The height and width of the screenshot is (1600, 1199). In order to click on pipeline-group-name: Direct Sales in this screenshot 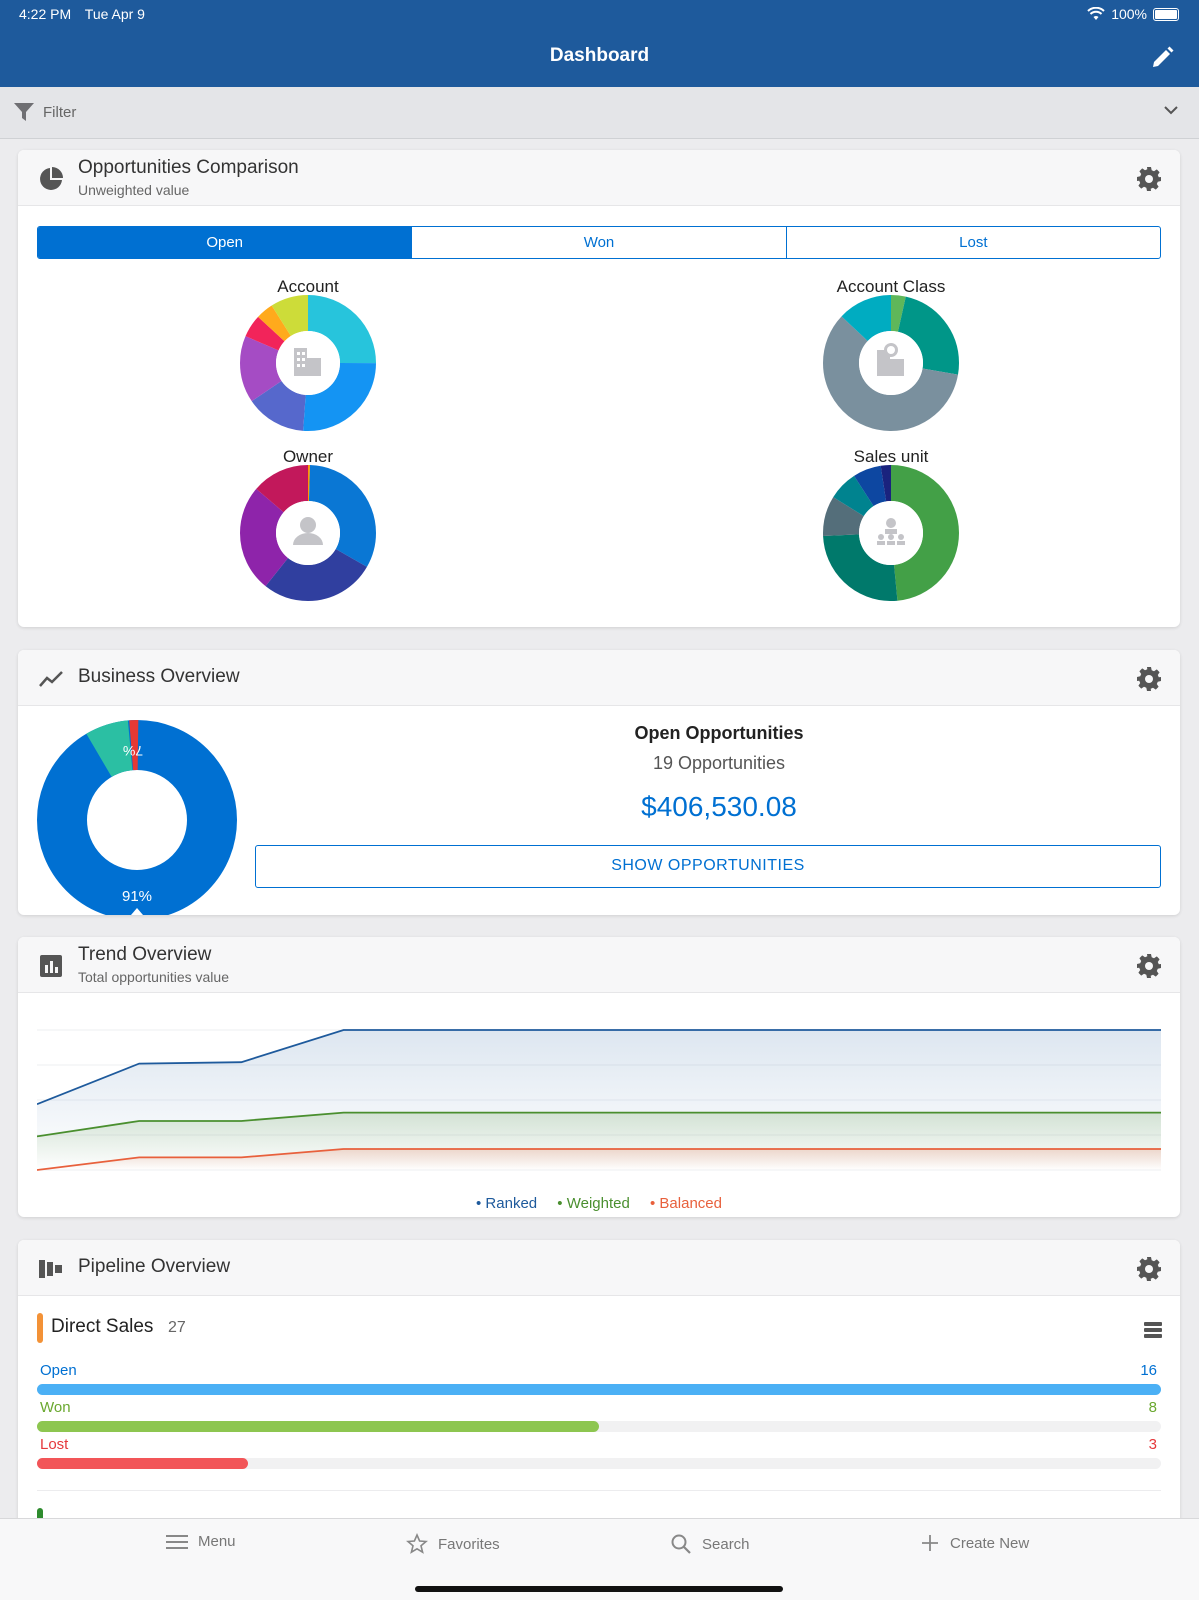, I will do `click(102, 1326)`.